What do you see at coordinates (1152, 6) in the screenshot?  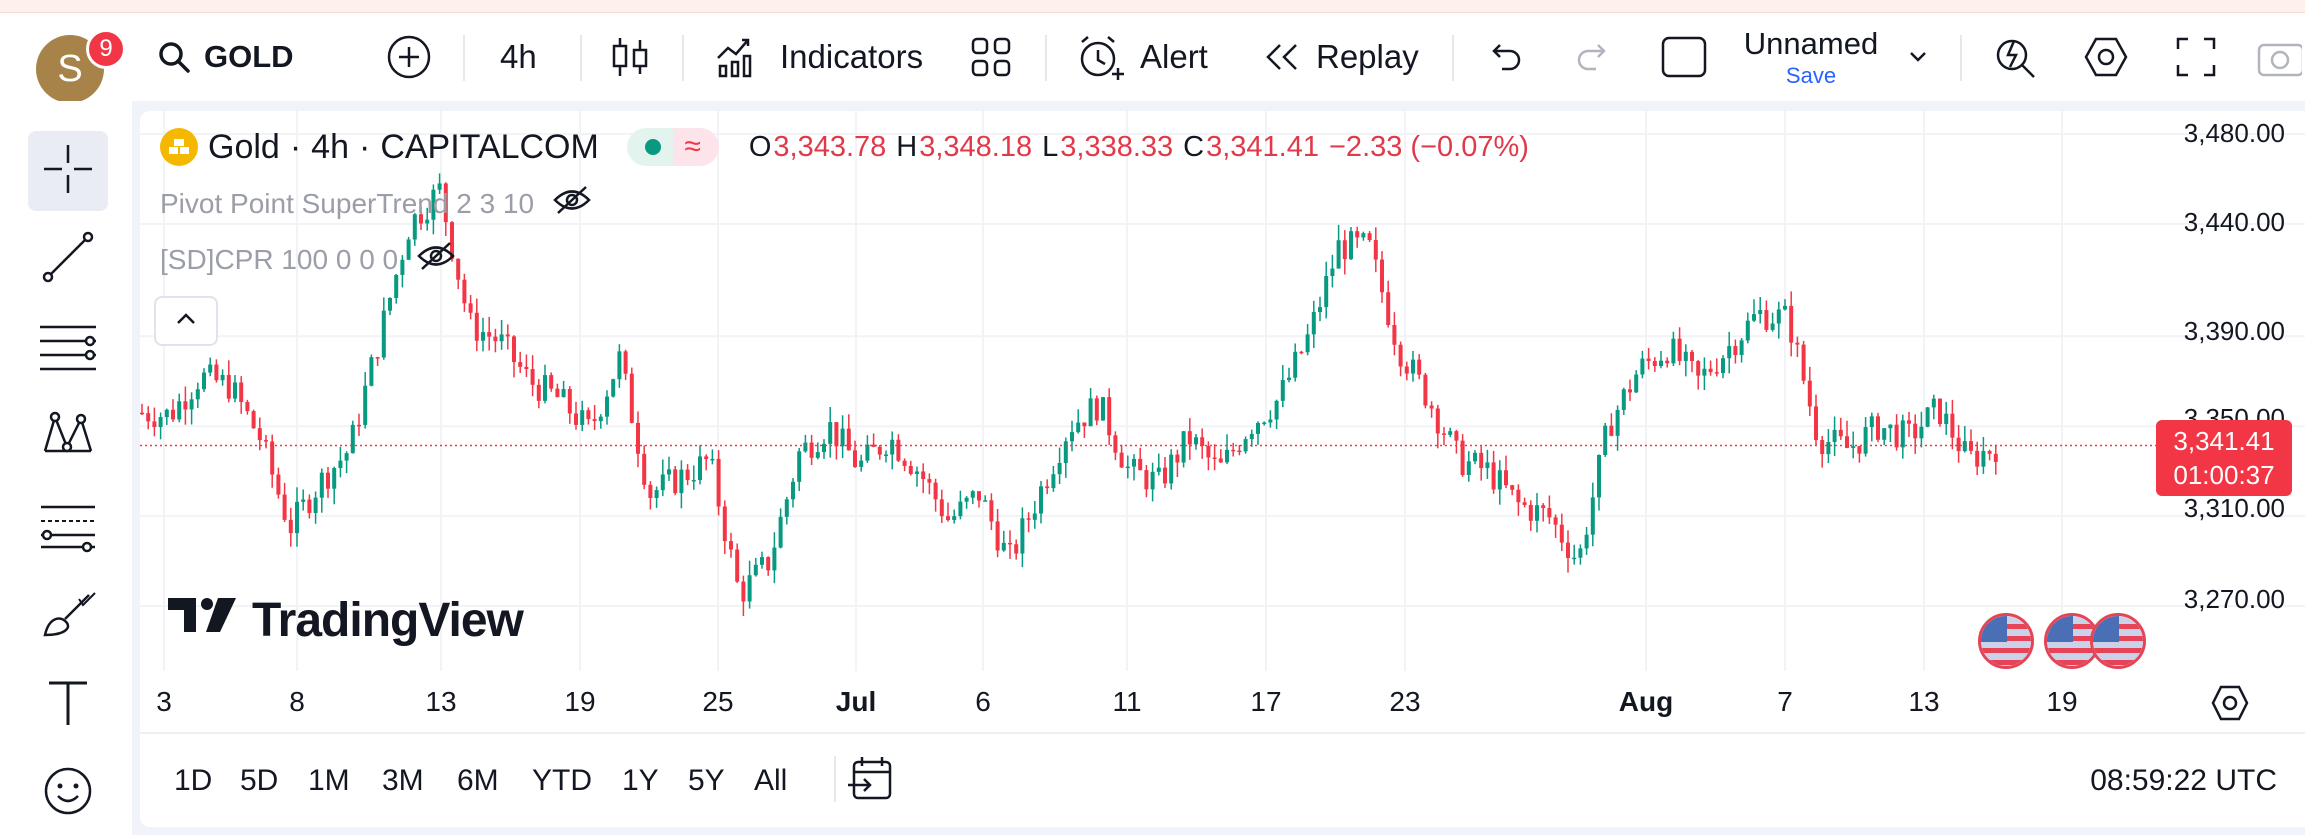 I see `top-strip` at bounding box center [1152, 6].